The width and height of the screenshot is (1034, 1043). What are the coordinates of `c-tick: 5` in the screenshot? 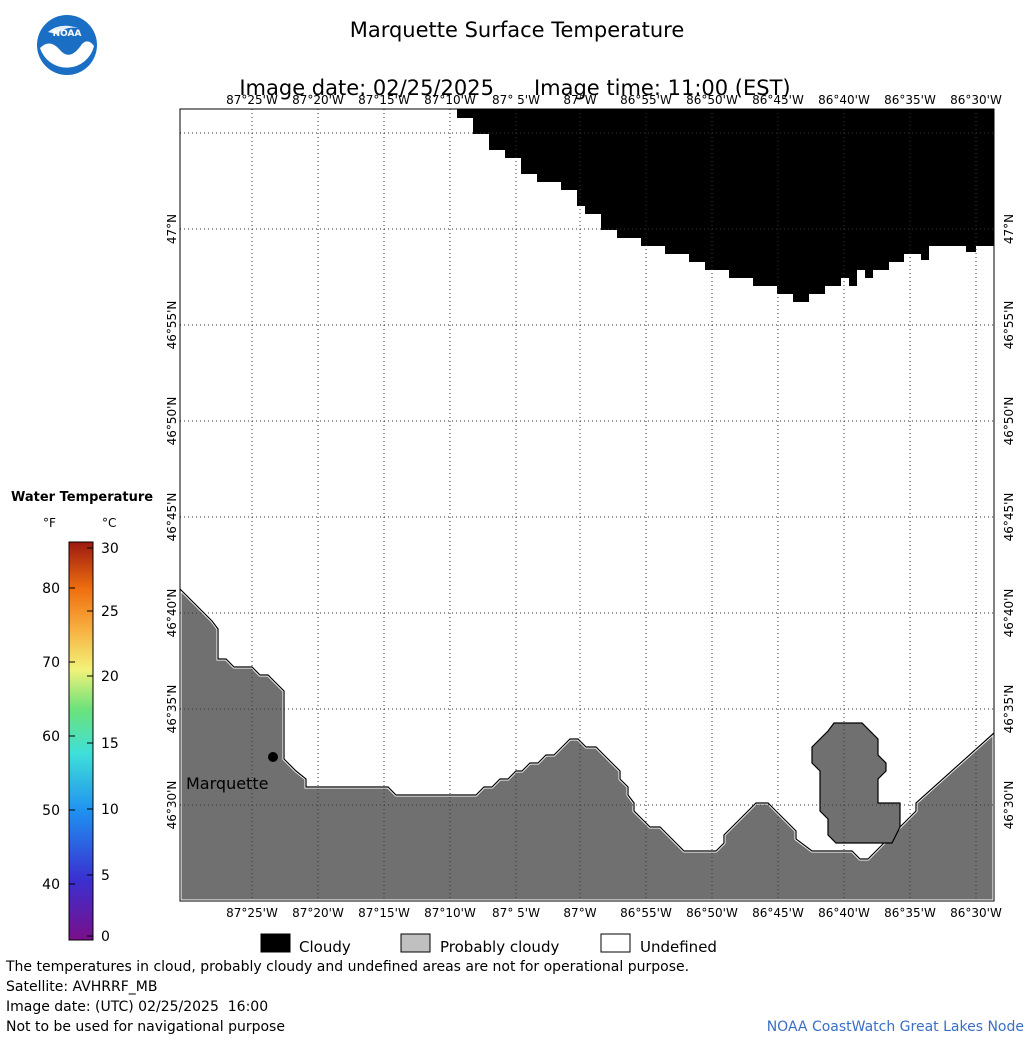 It's located at (105, 876).